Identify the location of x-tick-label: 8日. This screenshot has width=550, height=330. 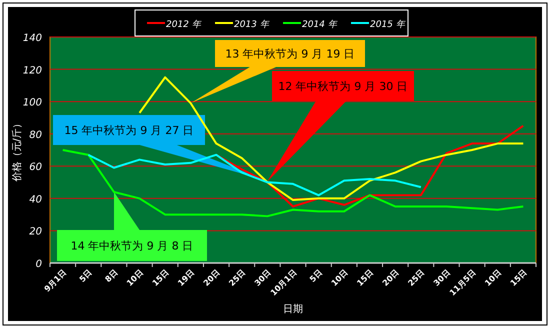
(111, 276).